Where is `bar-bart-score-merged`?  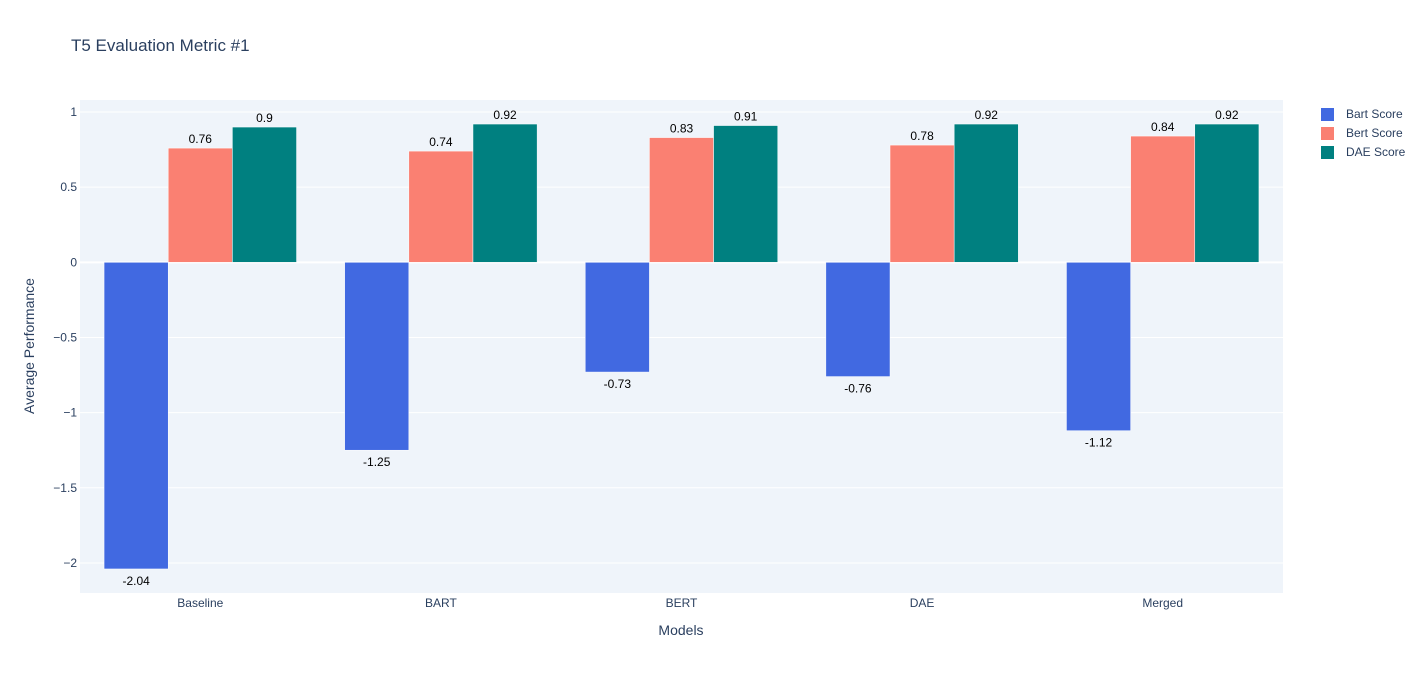 bar-bart-score-merged is located at coordinates (1098, 346).